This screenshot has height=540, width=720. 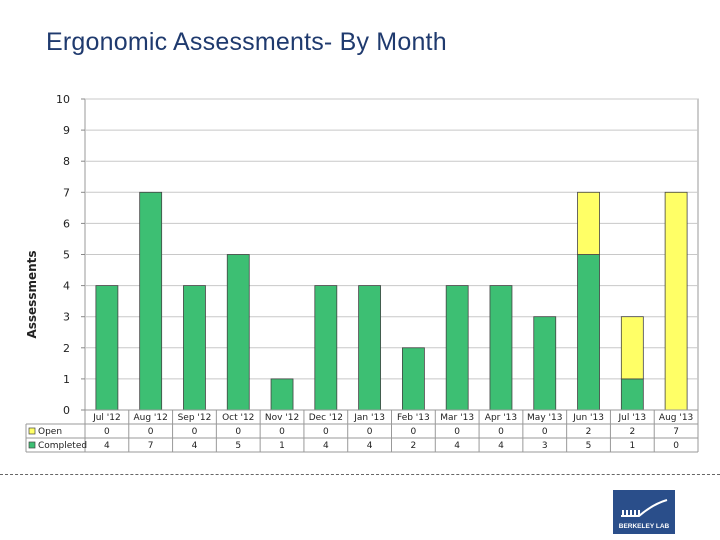 What do you see at coordinates (631, 418) in the screenshot?
I see `x-tick-label: Jul '13` at bounding box center [631, 418].